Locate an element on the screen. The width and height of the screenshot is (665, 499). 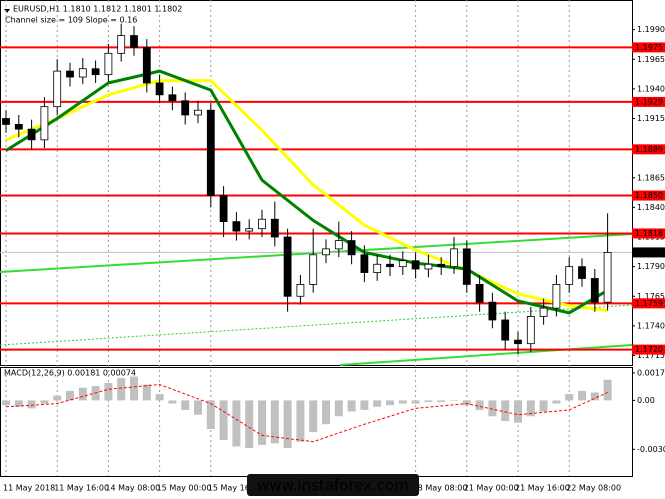
y-tick-label: 1.1915 is located at coordinates (651, 118).